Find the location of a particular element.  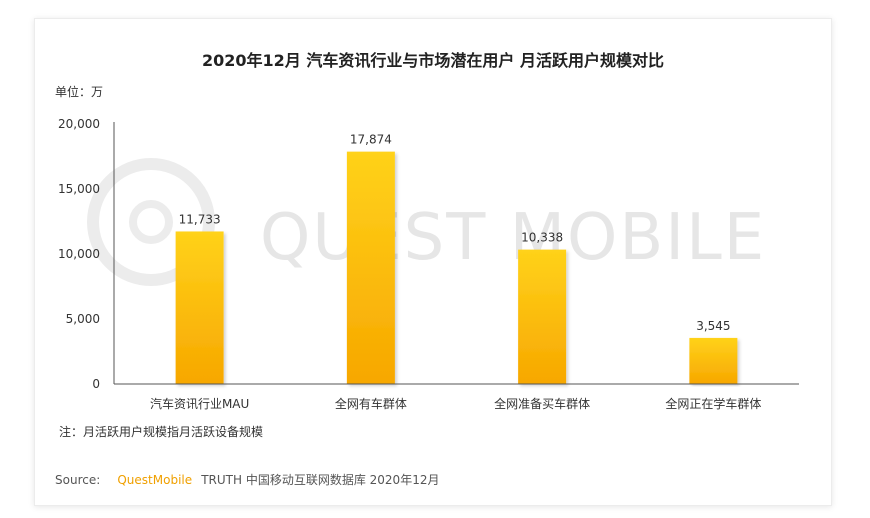

footnote: 注：月活跃用户规模指月活跃设备规模 is located at coordinates (161, 431).